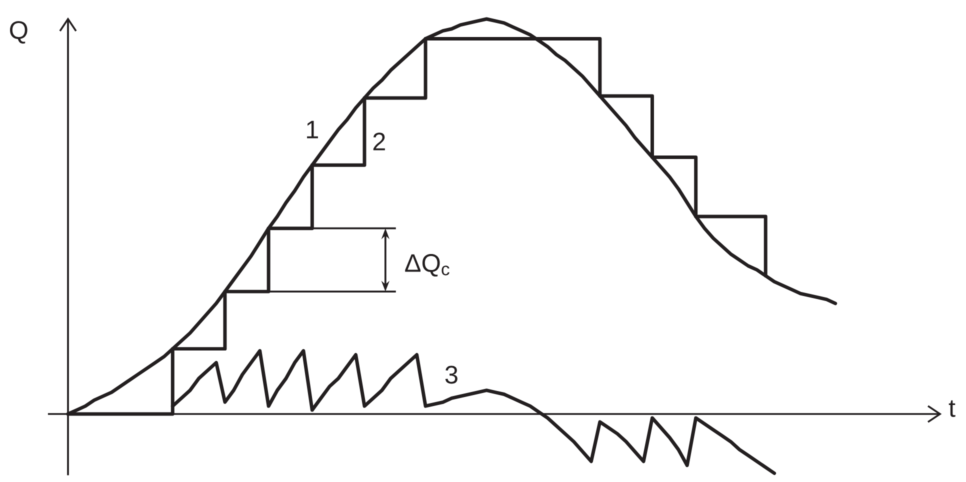  What do you see at coordinates (379, 141) in the screenshot?
I see `series-label: 2` at bounding box center [379, 141].